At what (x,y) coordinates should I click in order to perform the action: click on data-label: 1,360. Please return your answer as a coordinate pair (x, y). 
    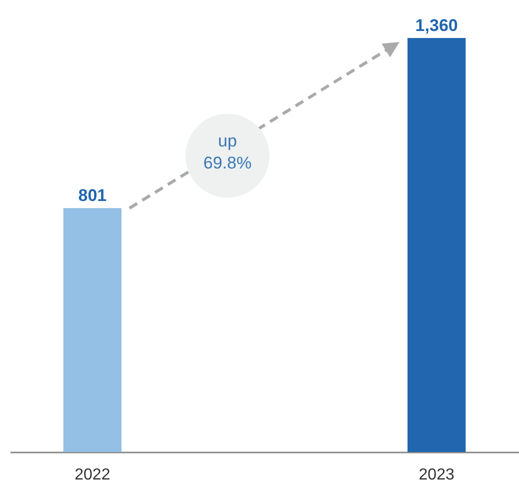
    Looking at the image, I should click on (436, 25).